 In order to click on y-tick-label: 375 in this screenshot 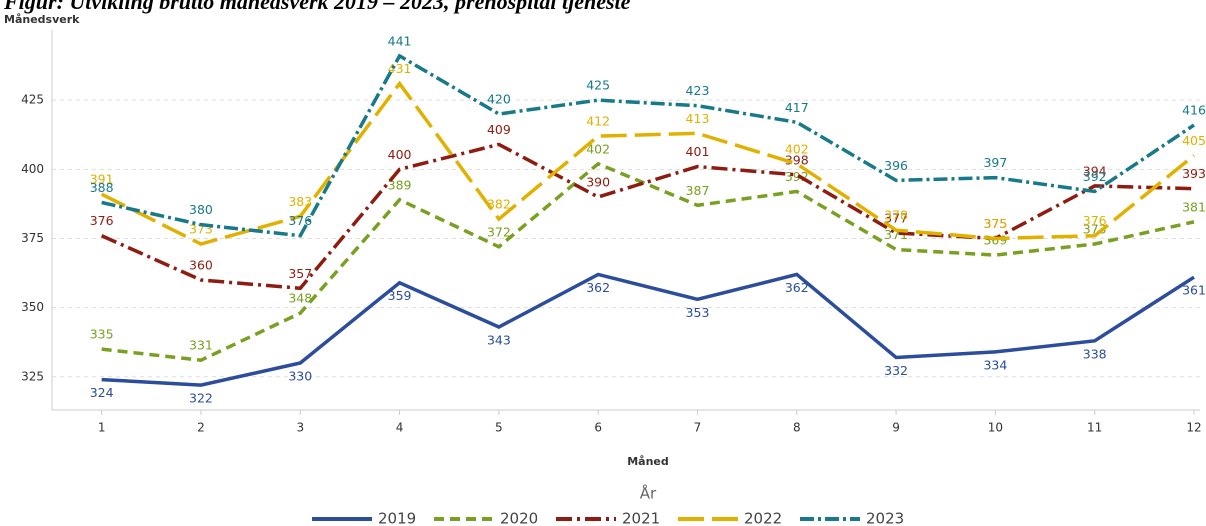, I will do `click(32, 238)`.